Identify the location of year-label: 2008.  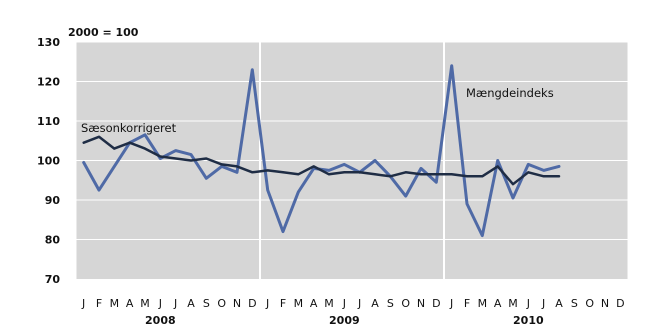
(160, 320).